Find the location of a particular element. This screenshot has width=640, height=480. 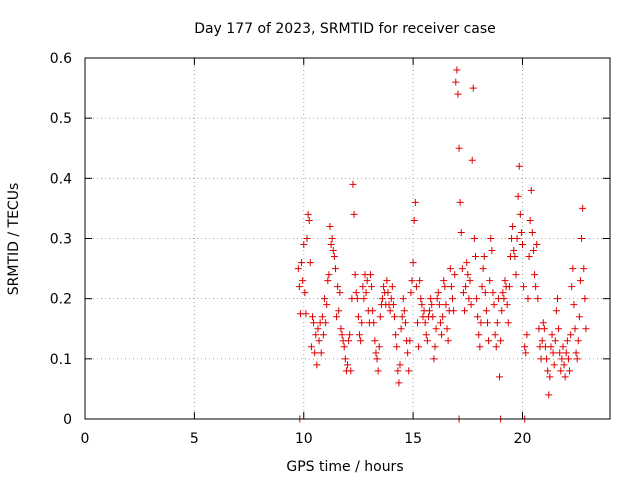

x-tick-label: 10 is located at coordinates (304, 439).